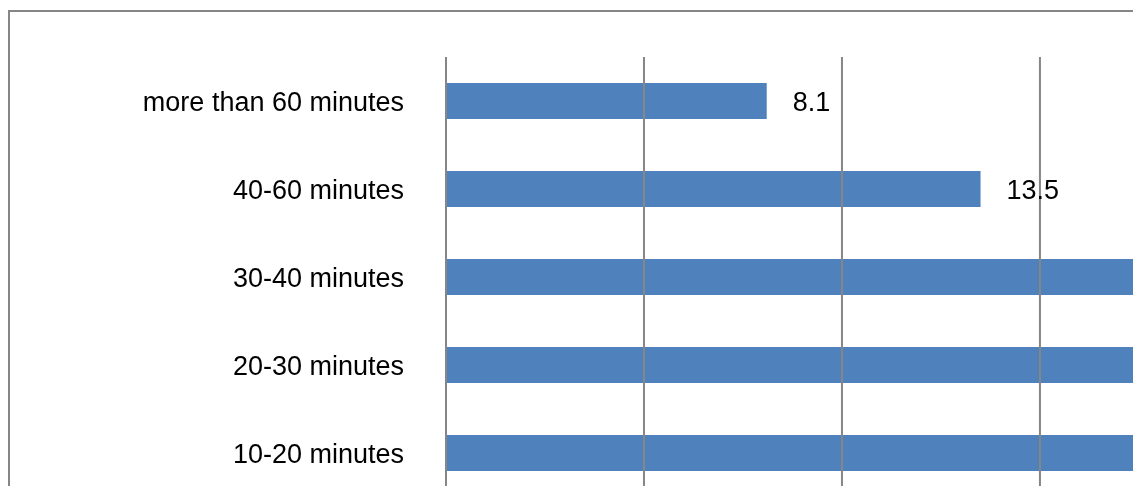 This screenshot has height=486, width=1133. What do you see at coordinates (318, 453) in the screenshot?
I see `y-tick-label: 10-20 minutes` at bounding box center [318, 453].